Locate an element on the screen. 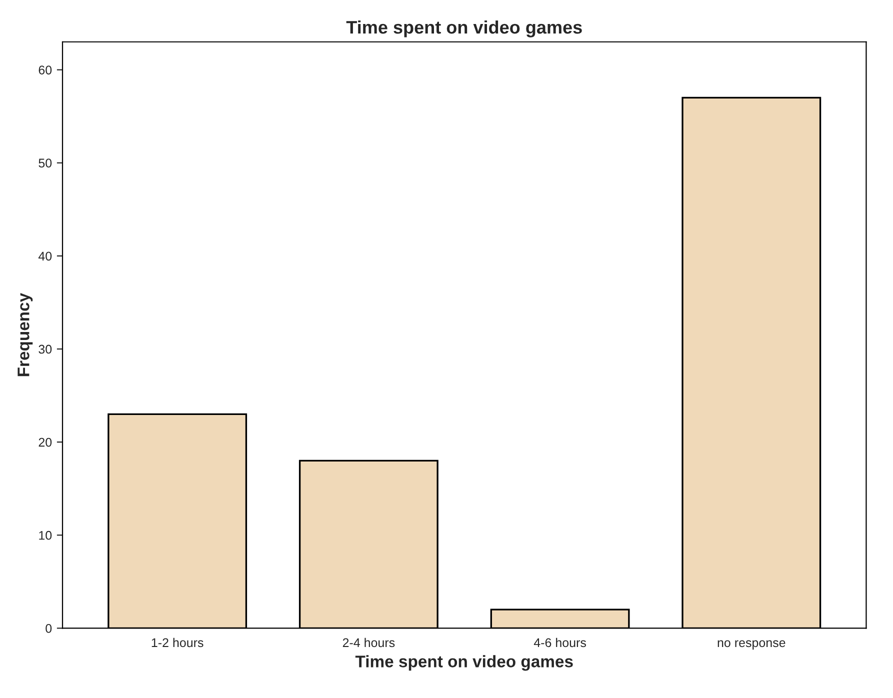  x-axis-title: Time spent on video games is located at coordinates (464, 663).